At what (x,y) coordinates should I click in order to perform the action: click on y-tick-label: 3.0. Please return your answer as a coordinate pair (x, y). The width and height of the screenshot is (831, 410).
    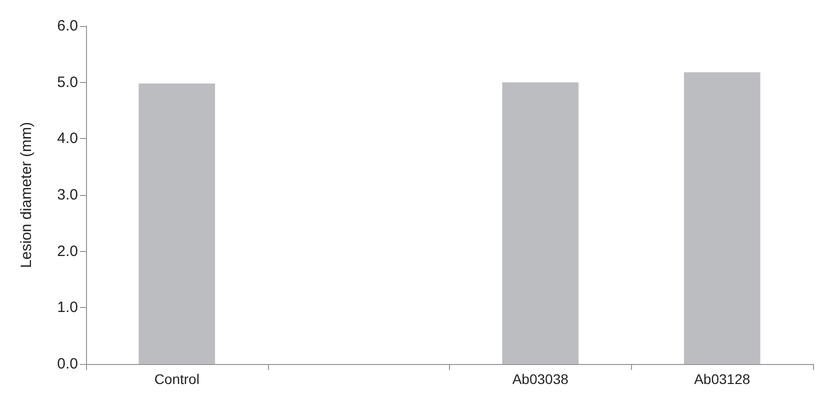
    Looking at the image, I should click on (67, 195).